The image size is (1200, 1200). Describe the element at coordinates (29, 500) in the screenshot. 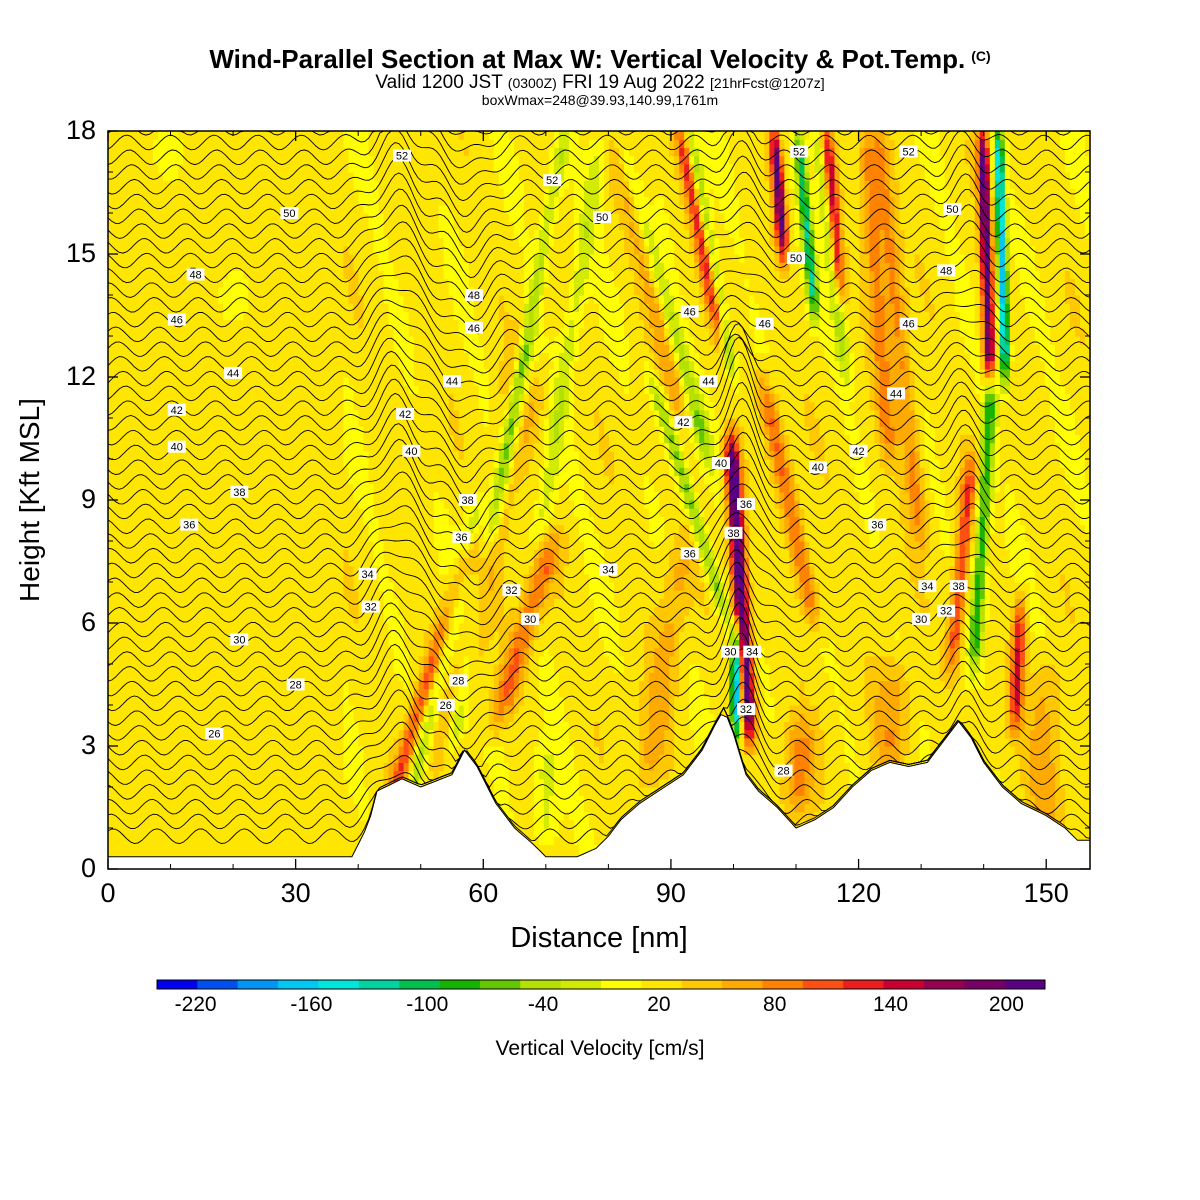

I see `y-axis-label: Height [Kft MSL]` at that location.